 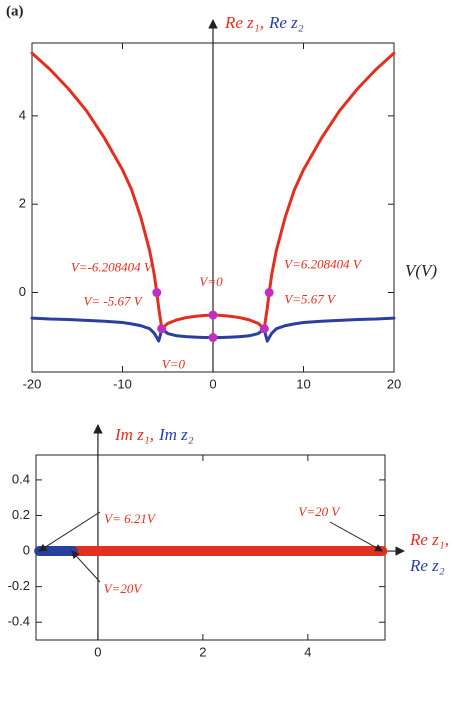 I want to click on annotation: V= 6.21V, so click(x=130, y=518).